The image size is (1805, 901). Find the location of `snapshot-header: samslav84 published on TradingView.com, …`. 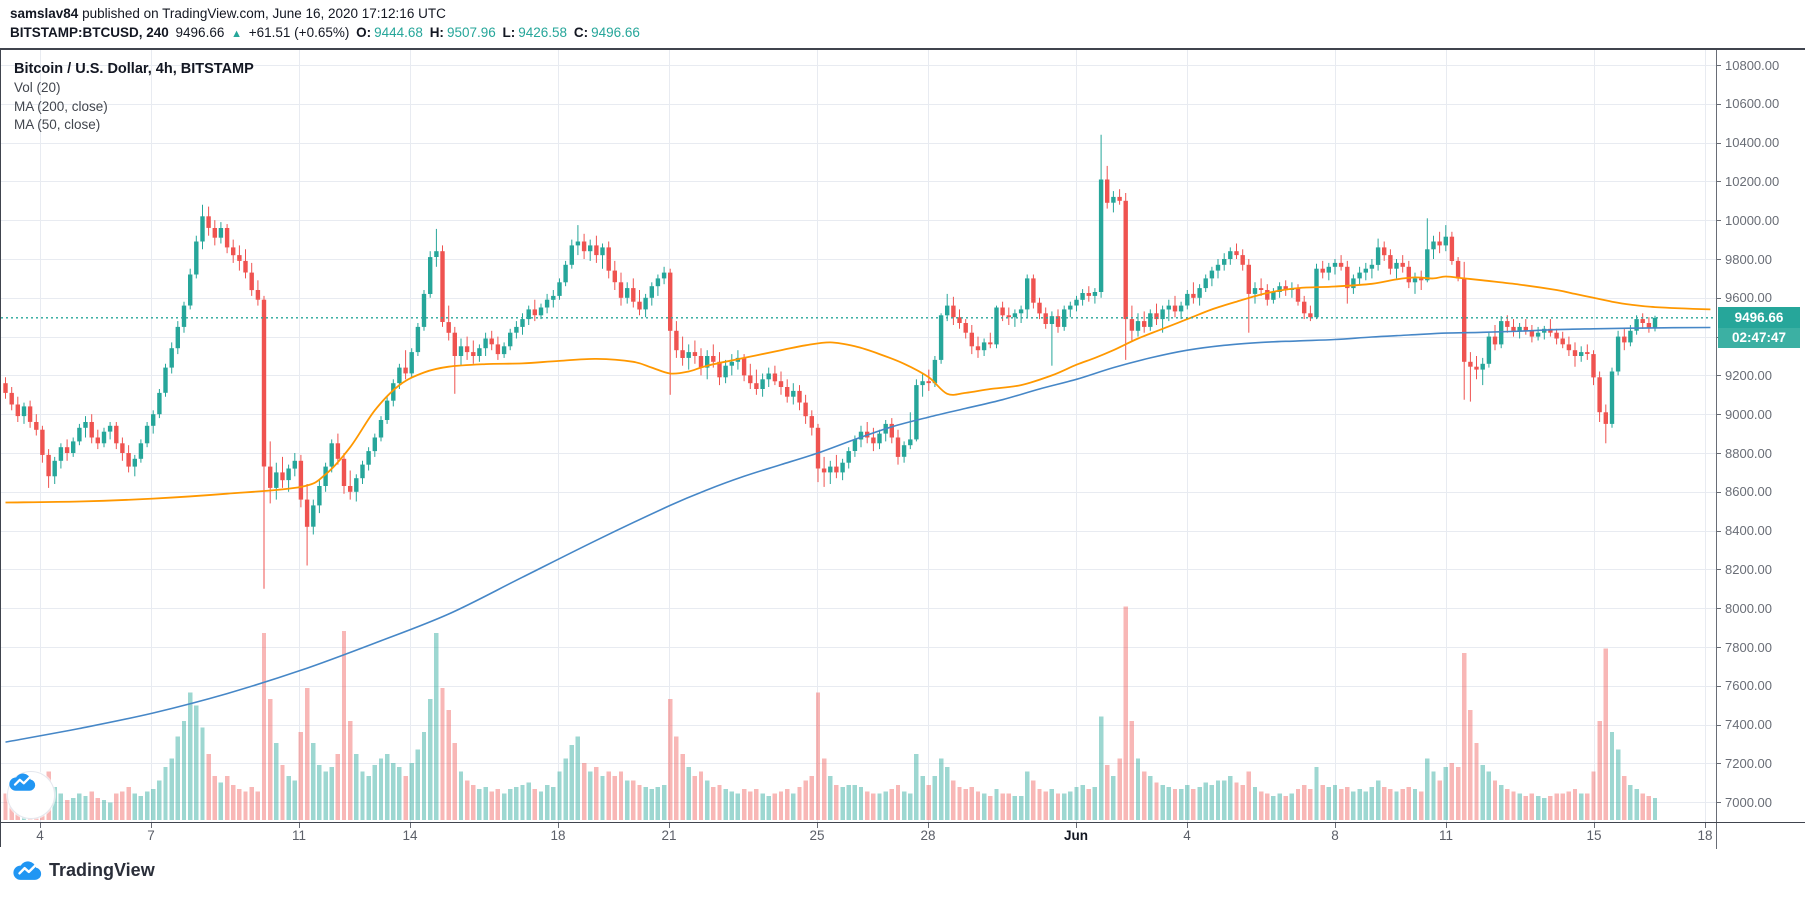

snapshot-header: samslav84 published on TradingView.com, … is located at coordinates (326, 24).